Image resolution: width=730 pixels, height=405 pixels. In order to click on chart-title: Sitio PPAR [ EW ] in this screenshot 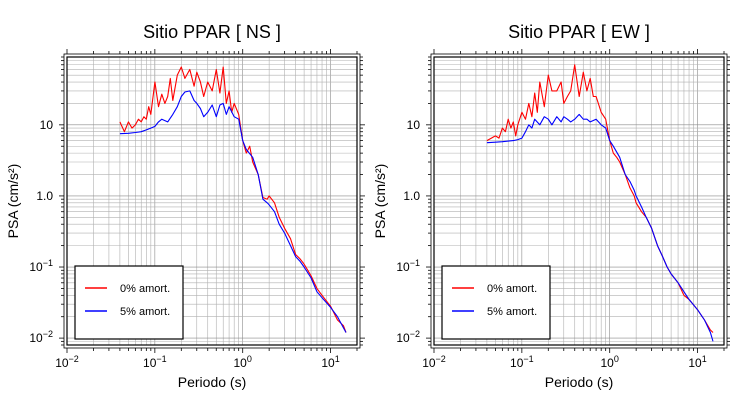, I will do `click(579, 32)`.